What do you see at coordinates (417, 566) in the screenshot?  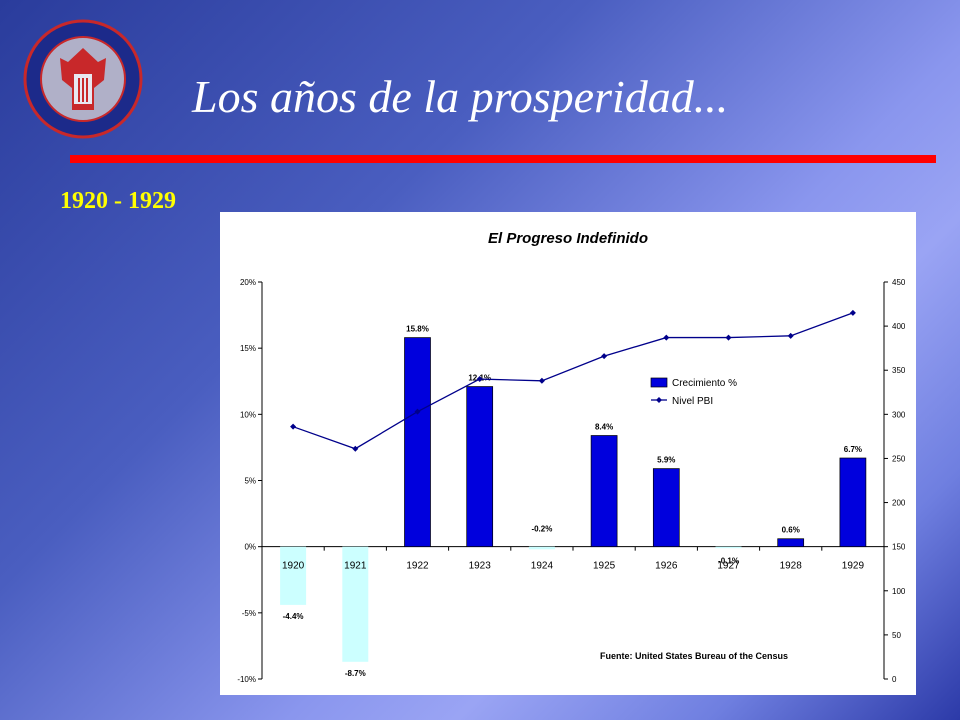 I see `category-label: 1922` at bounding box center [417, 566].